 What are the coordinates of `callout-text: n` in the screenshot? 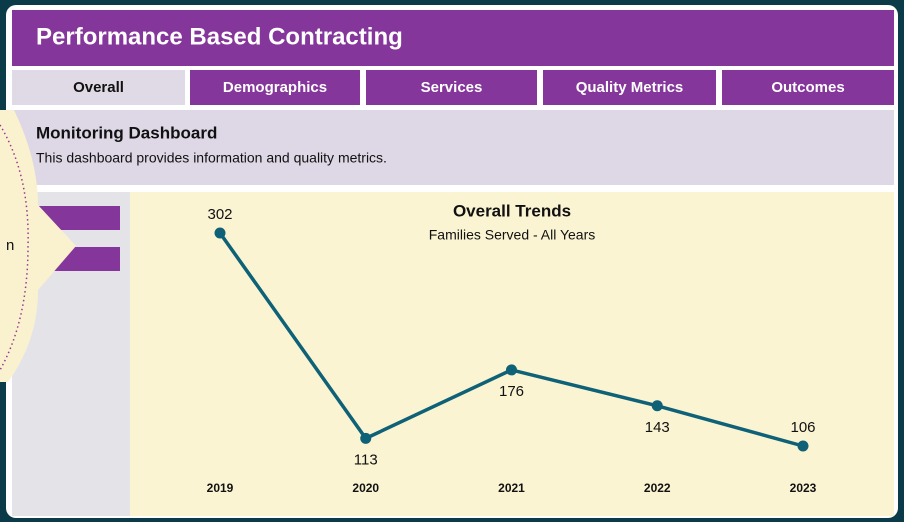 It's located at (10, 245).